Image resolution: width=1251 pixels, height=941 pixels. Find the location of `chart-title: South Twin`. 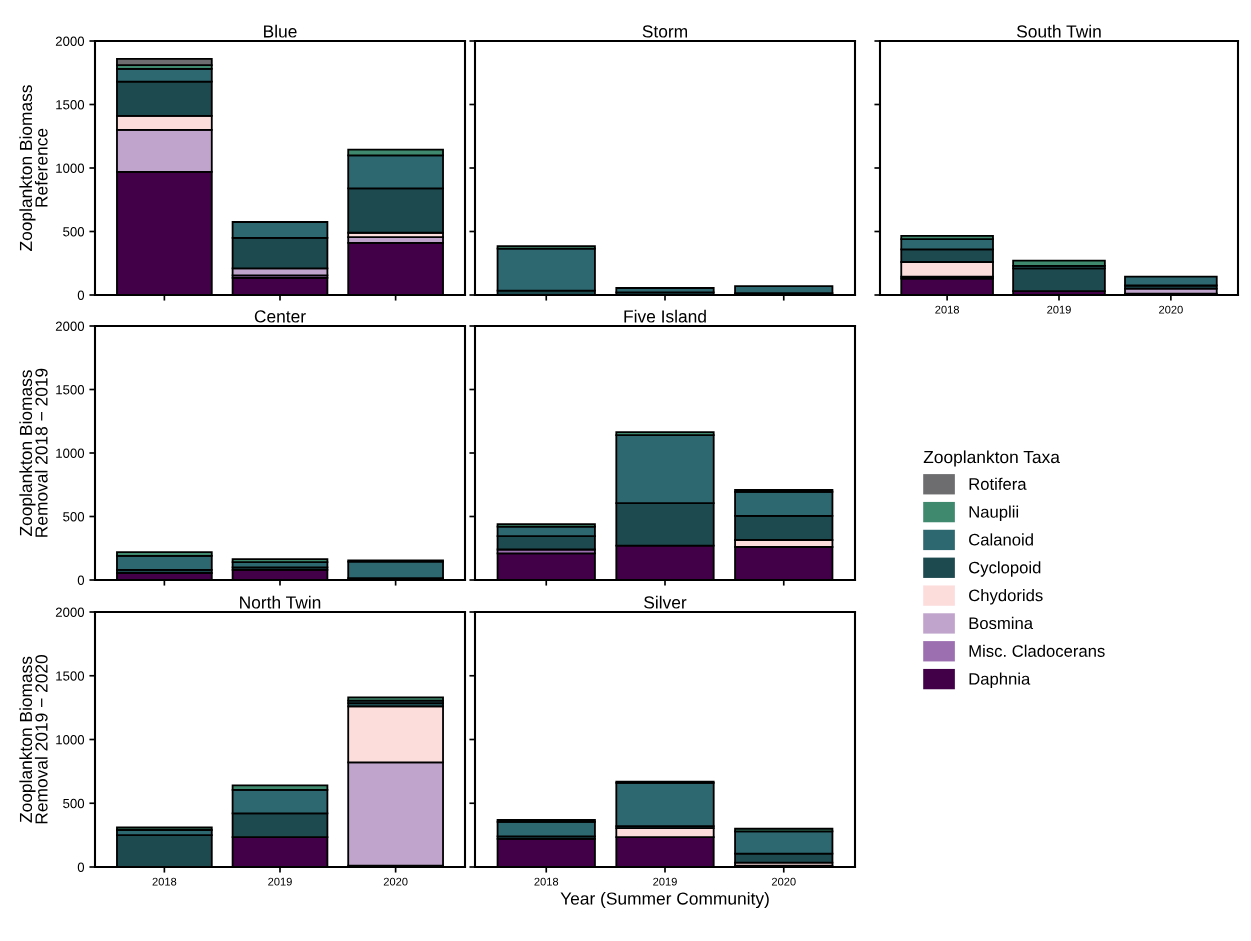

chart-title: South Twin is located at coordinates (1059, 31).